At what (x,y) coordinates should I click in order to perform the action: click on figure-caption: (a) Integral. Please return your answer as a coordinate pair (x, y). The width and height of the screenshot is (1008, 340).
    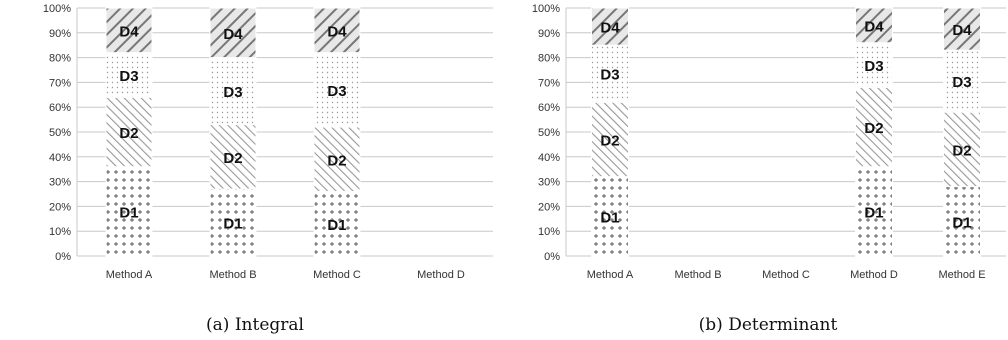
    Looking at the image, I should click on (255, 325).